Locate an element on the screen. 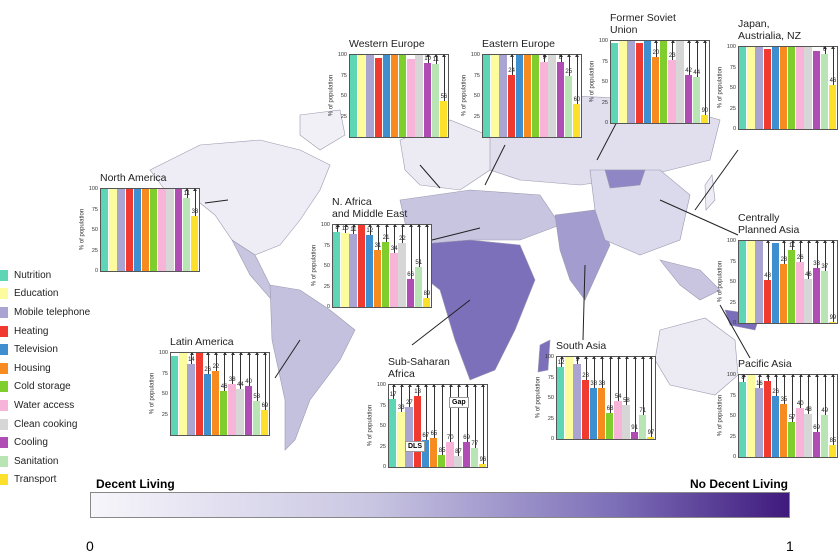  gap-label: 23 is located at coordinates (672, 55).